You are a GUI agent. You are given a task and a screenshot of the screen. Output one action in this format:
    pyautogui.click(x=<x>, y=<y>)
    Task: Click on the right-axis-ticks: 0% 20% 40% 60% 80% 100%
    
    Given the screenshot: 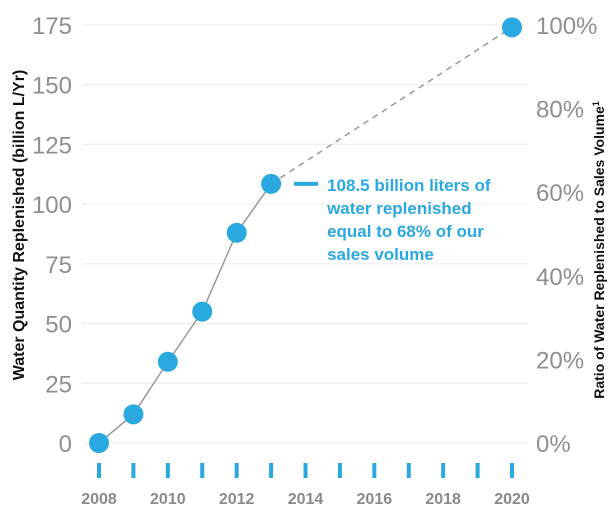 What is the action you would take?
    pyautogui.click(x=566, y=235)
    